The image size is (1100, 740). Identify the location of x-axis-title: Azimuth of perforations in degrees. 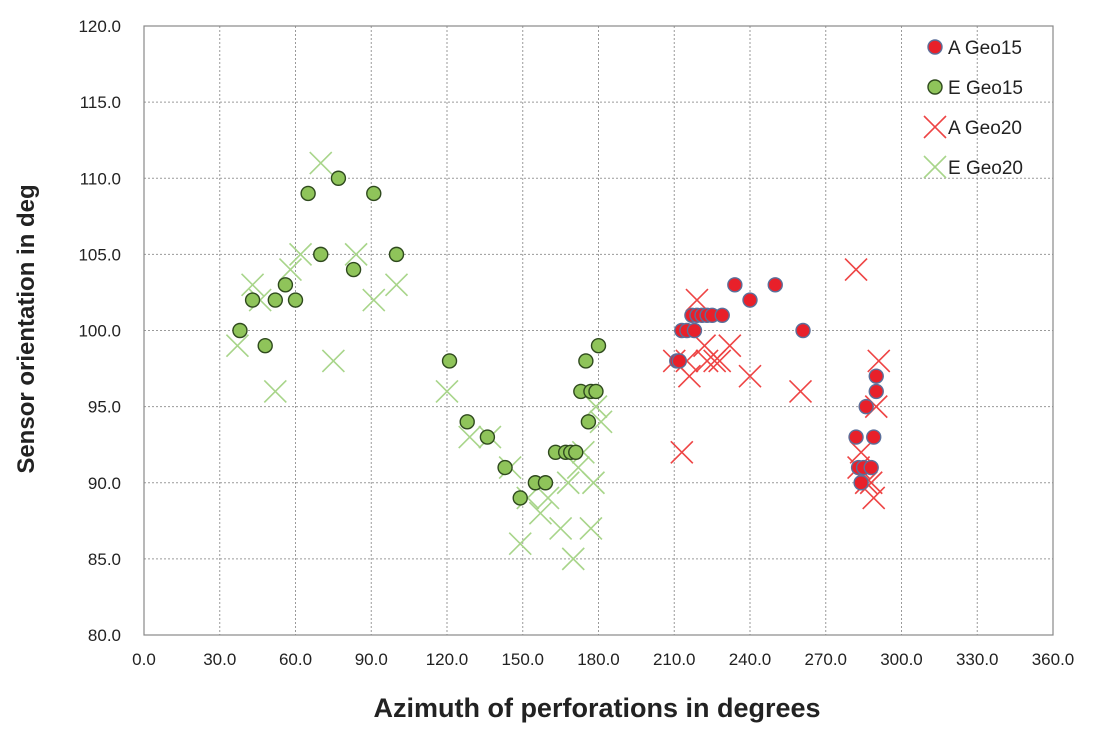
(596, 708).